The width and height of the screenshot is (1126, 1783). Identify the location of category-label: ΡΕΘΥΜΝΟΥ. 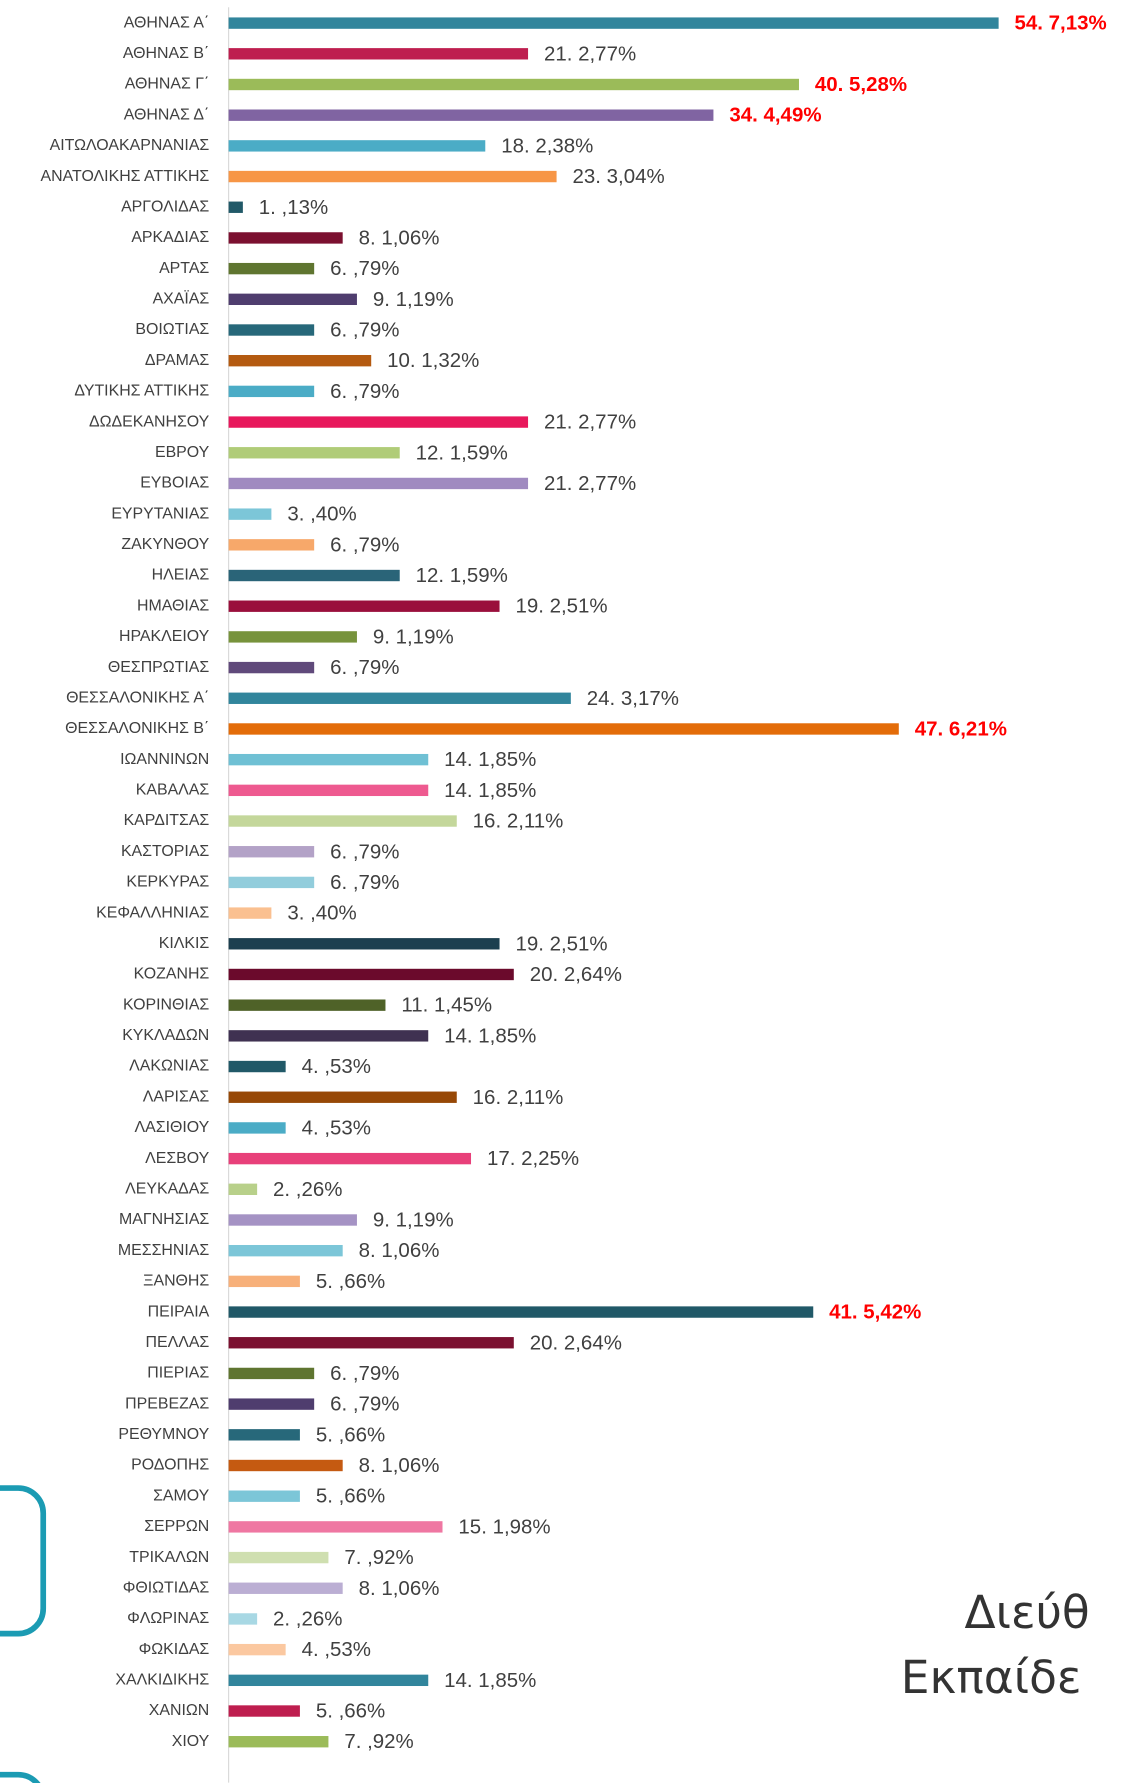
(163, 1434).